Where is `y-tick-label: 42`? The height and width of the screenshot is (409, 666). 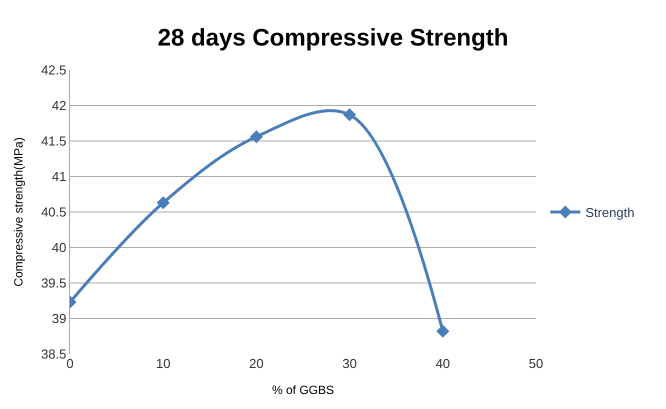 y-tick-label: 42 is located at coordinates (59, 106).